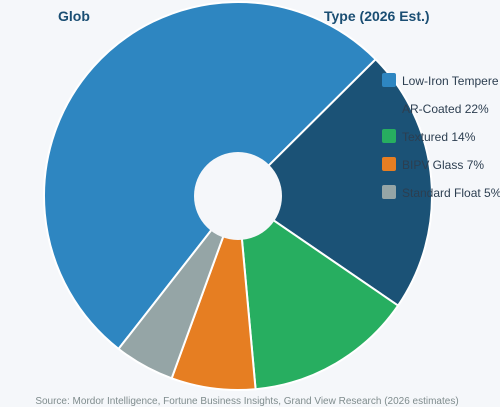  Describe the element at coordinates (443, 165) in the screenshot. I see `legend-label: BIPV Glass 7%` at that location.